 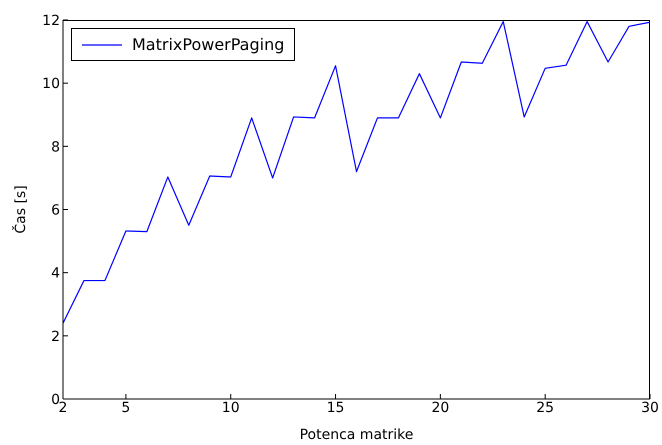 What do you see at coordinates (55, 274) in the screenshot?
I see `y-tick-label: 4` at bounding box center [55, 274].